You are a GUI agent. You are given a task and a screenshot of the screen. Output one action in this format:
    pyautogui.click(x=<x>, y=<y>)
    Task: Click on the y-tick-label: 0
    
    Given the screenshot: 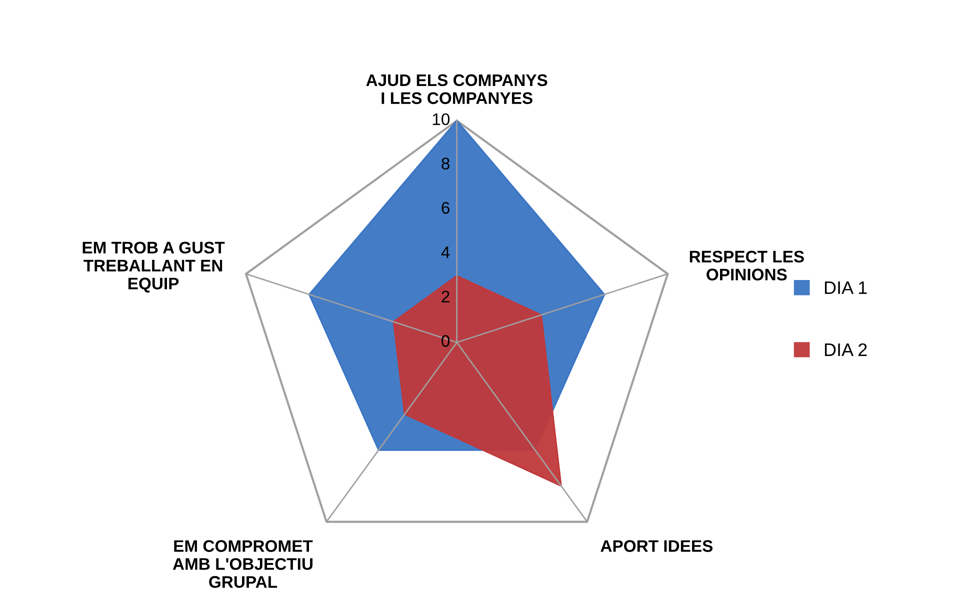 What is the action you would take?
    pyautogui.click(x=446, y=341)
    